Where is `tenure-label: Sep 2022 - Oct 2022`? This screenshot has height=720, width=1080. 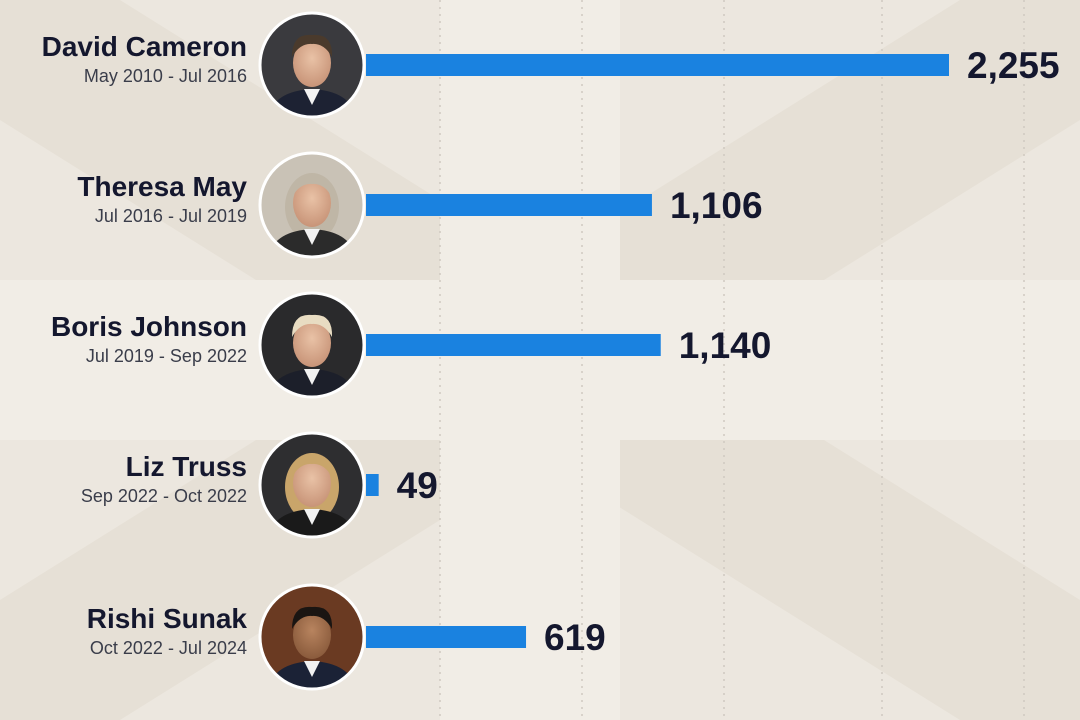 tenure-label: Sep 2022 - Oct 2022 is located at coordinates (164, 496).